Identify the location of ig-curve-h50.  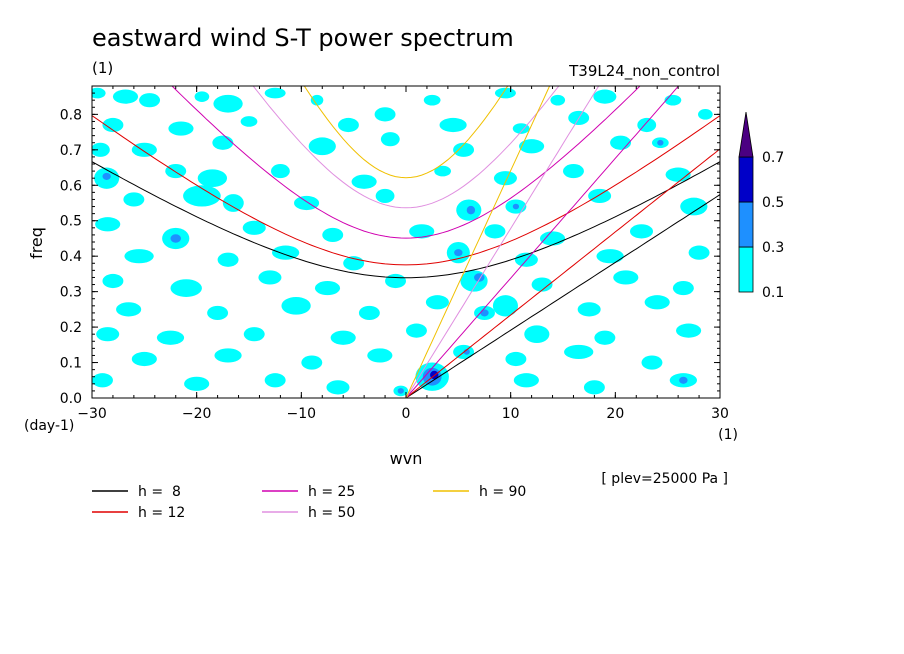
(406, 147).